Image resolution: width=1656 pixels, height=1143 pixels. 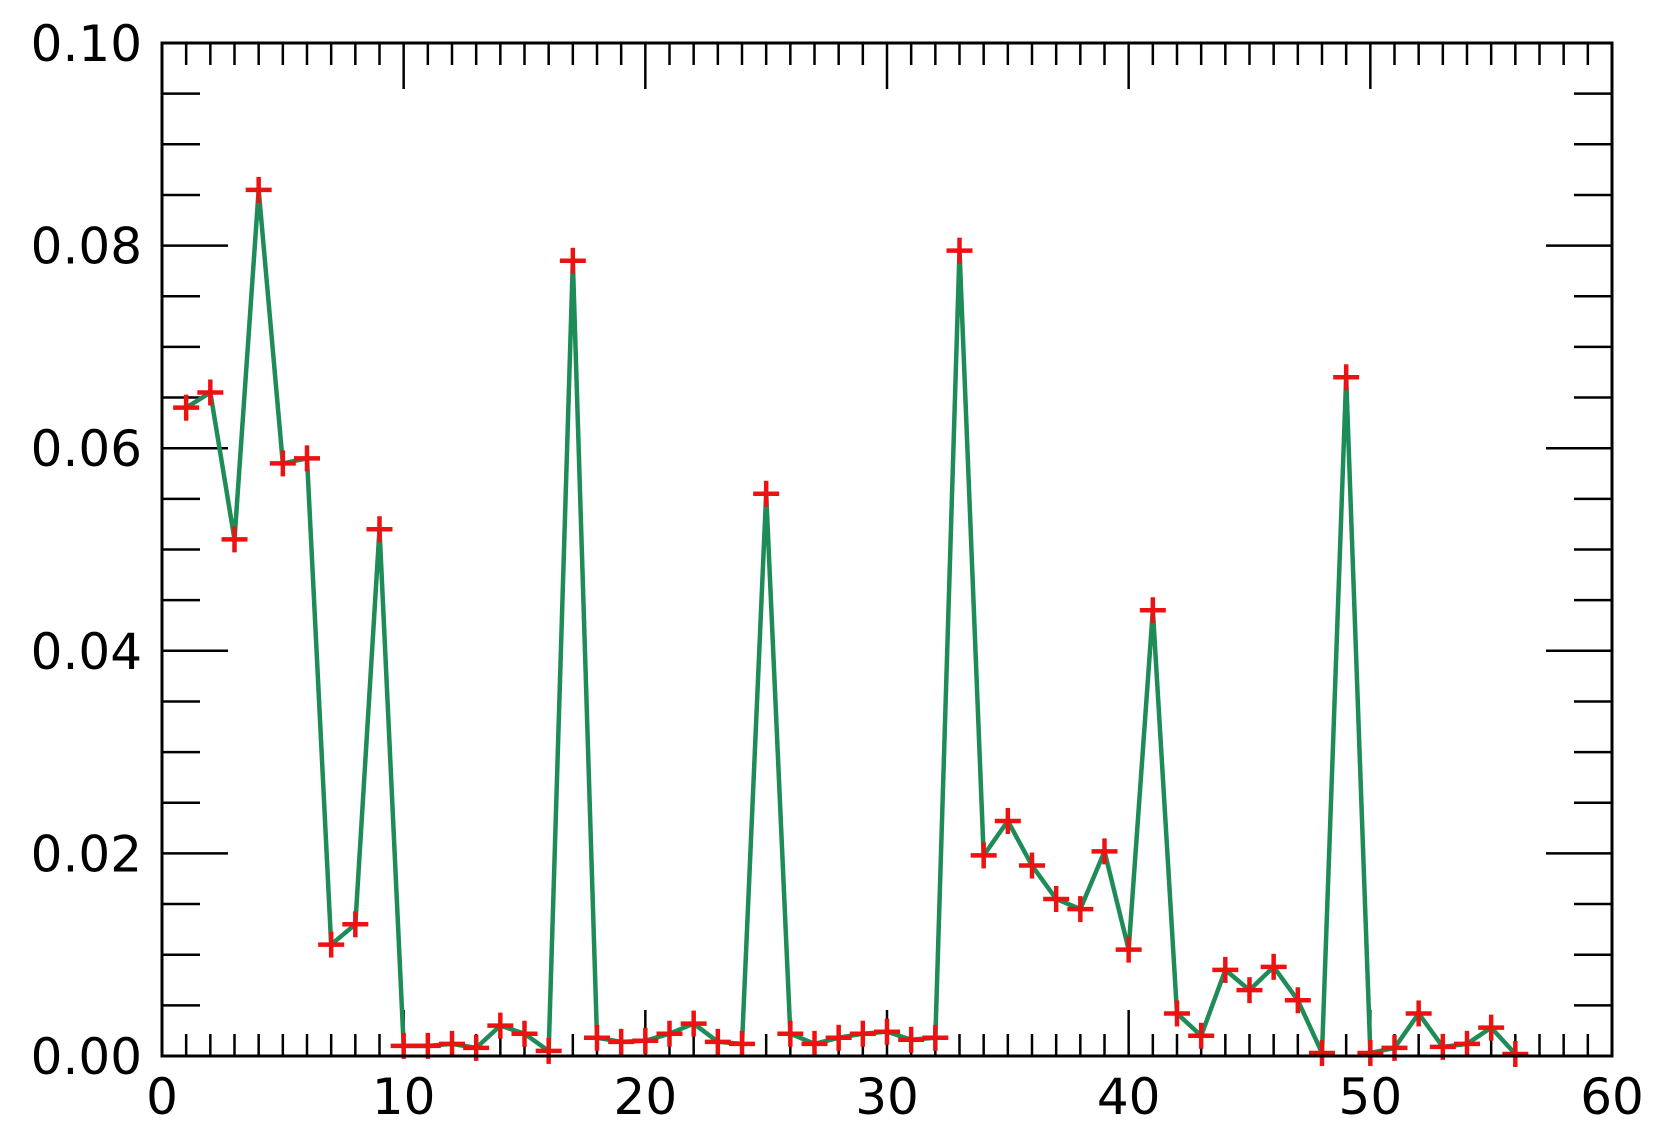 I want to click on y-tick-label: 0.08, so click(x=86, y=247).